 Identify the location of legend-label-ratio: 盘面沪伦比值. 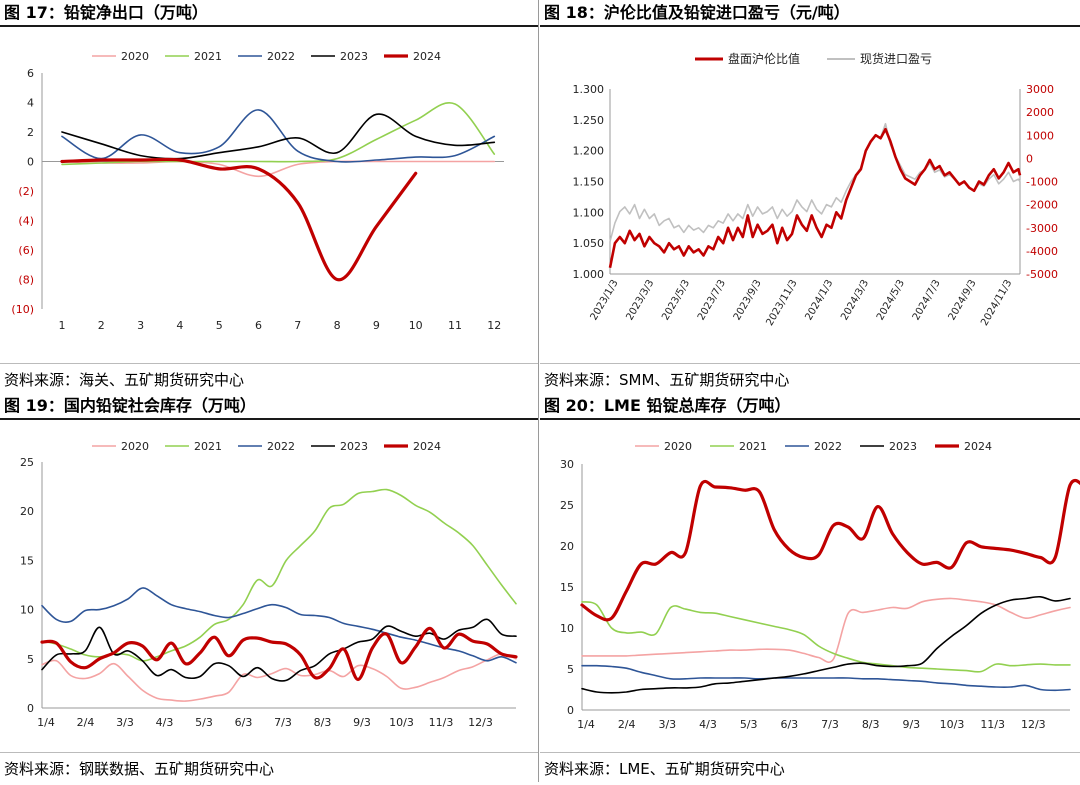
(764, 58).